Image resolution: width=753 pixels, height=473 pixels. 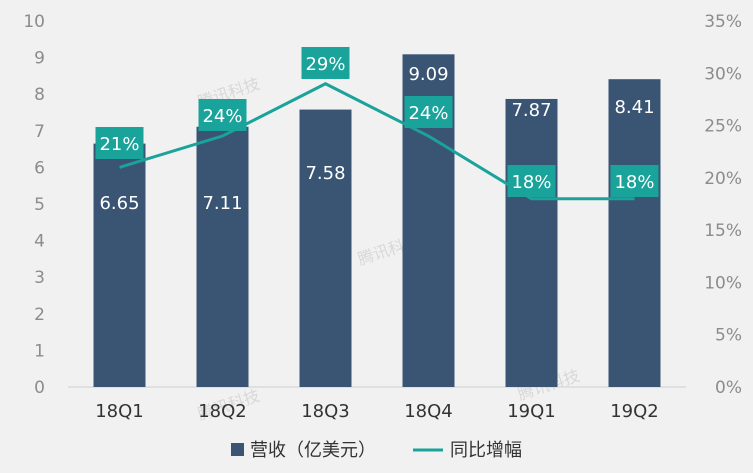 What do you see at coordinates (634, 233) in the screenshot?
I see `bar-19Q2` at bounding box center [634, 233].